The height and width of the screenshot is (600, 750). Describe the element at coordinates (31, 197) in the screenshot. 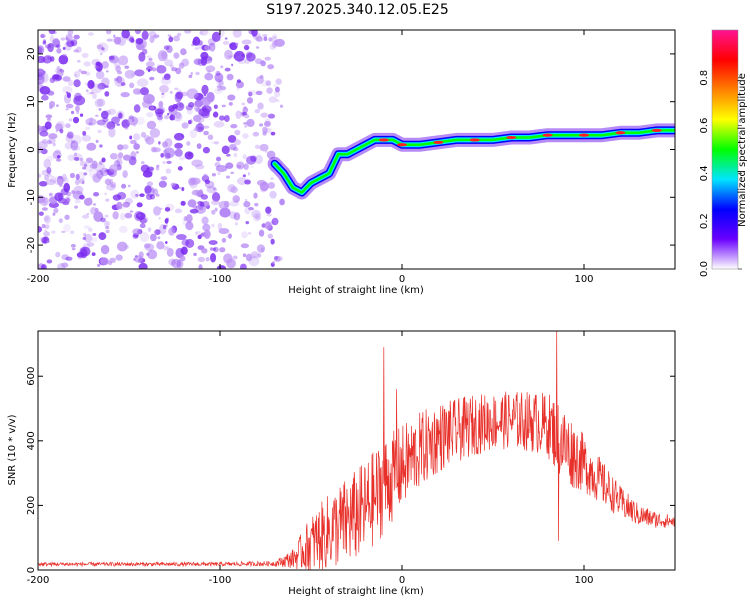

I see `spectrogram-y-tick-label: -10` at that location.